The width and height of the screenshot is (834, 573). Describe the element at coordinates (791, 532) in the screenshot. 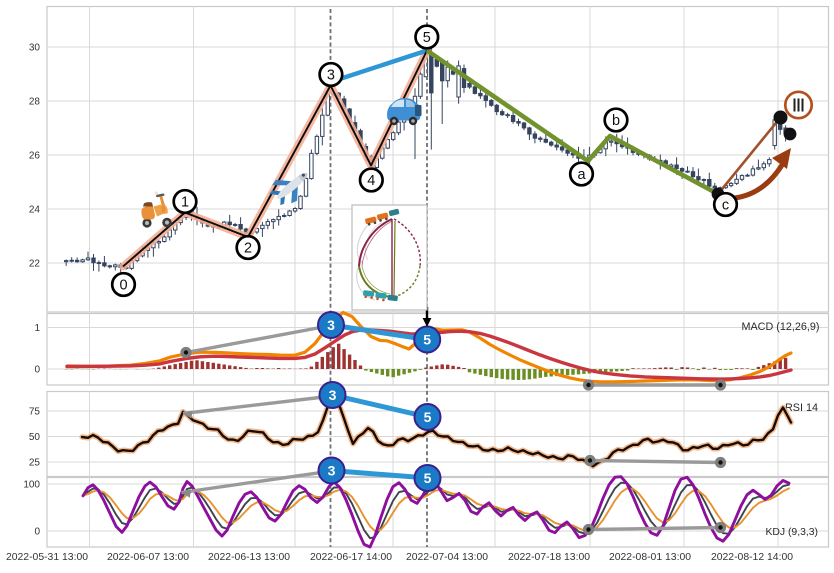

I see `svg-text: KDJ (9,3,3)` at that location.